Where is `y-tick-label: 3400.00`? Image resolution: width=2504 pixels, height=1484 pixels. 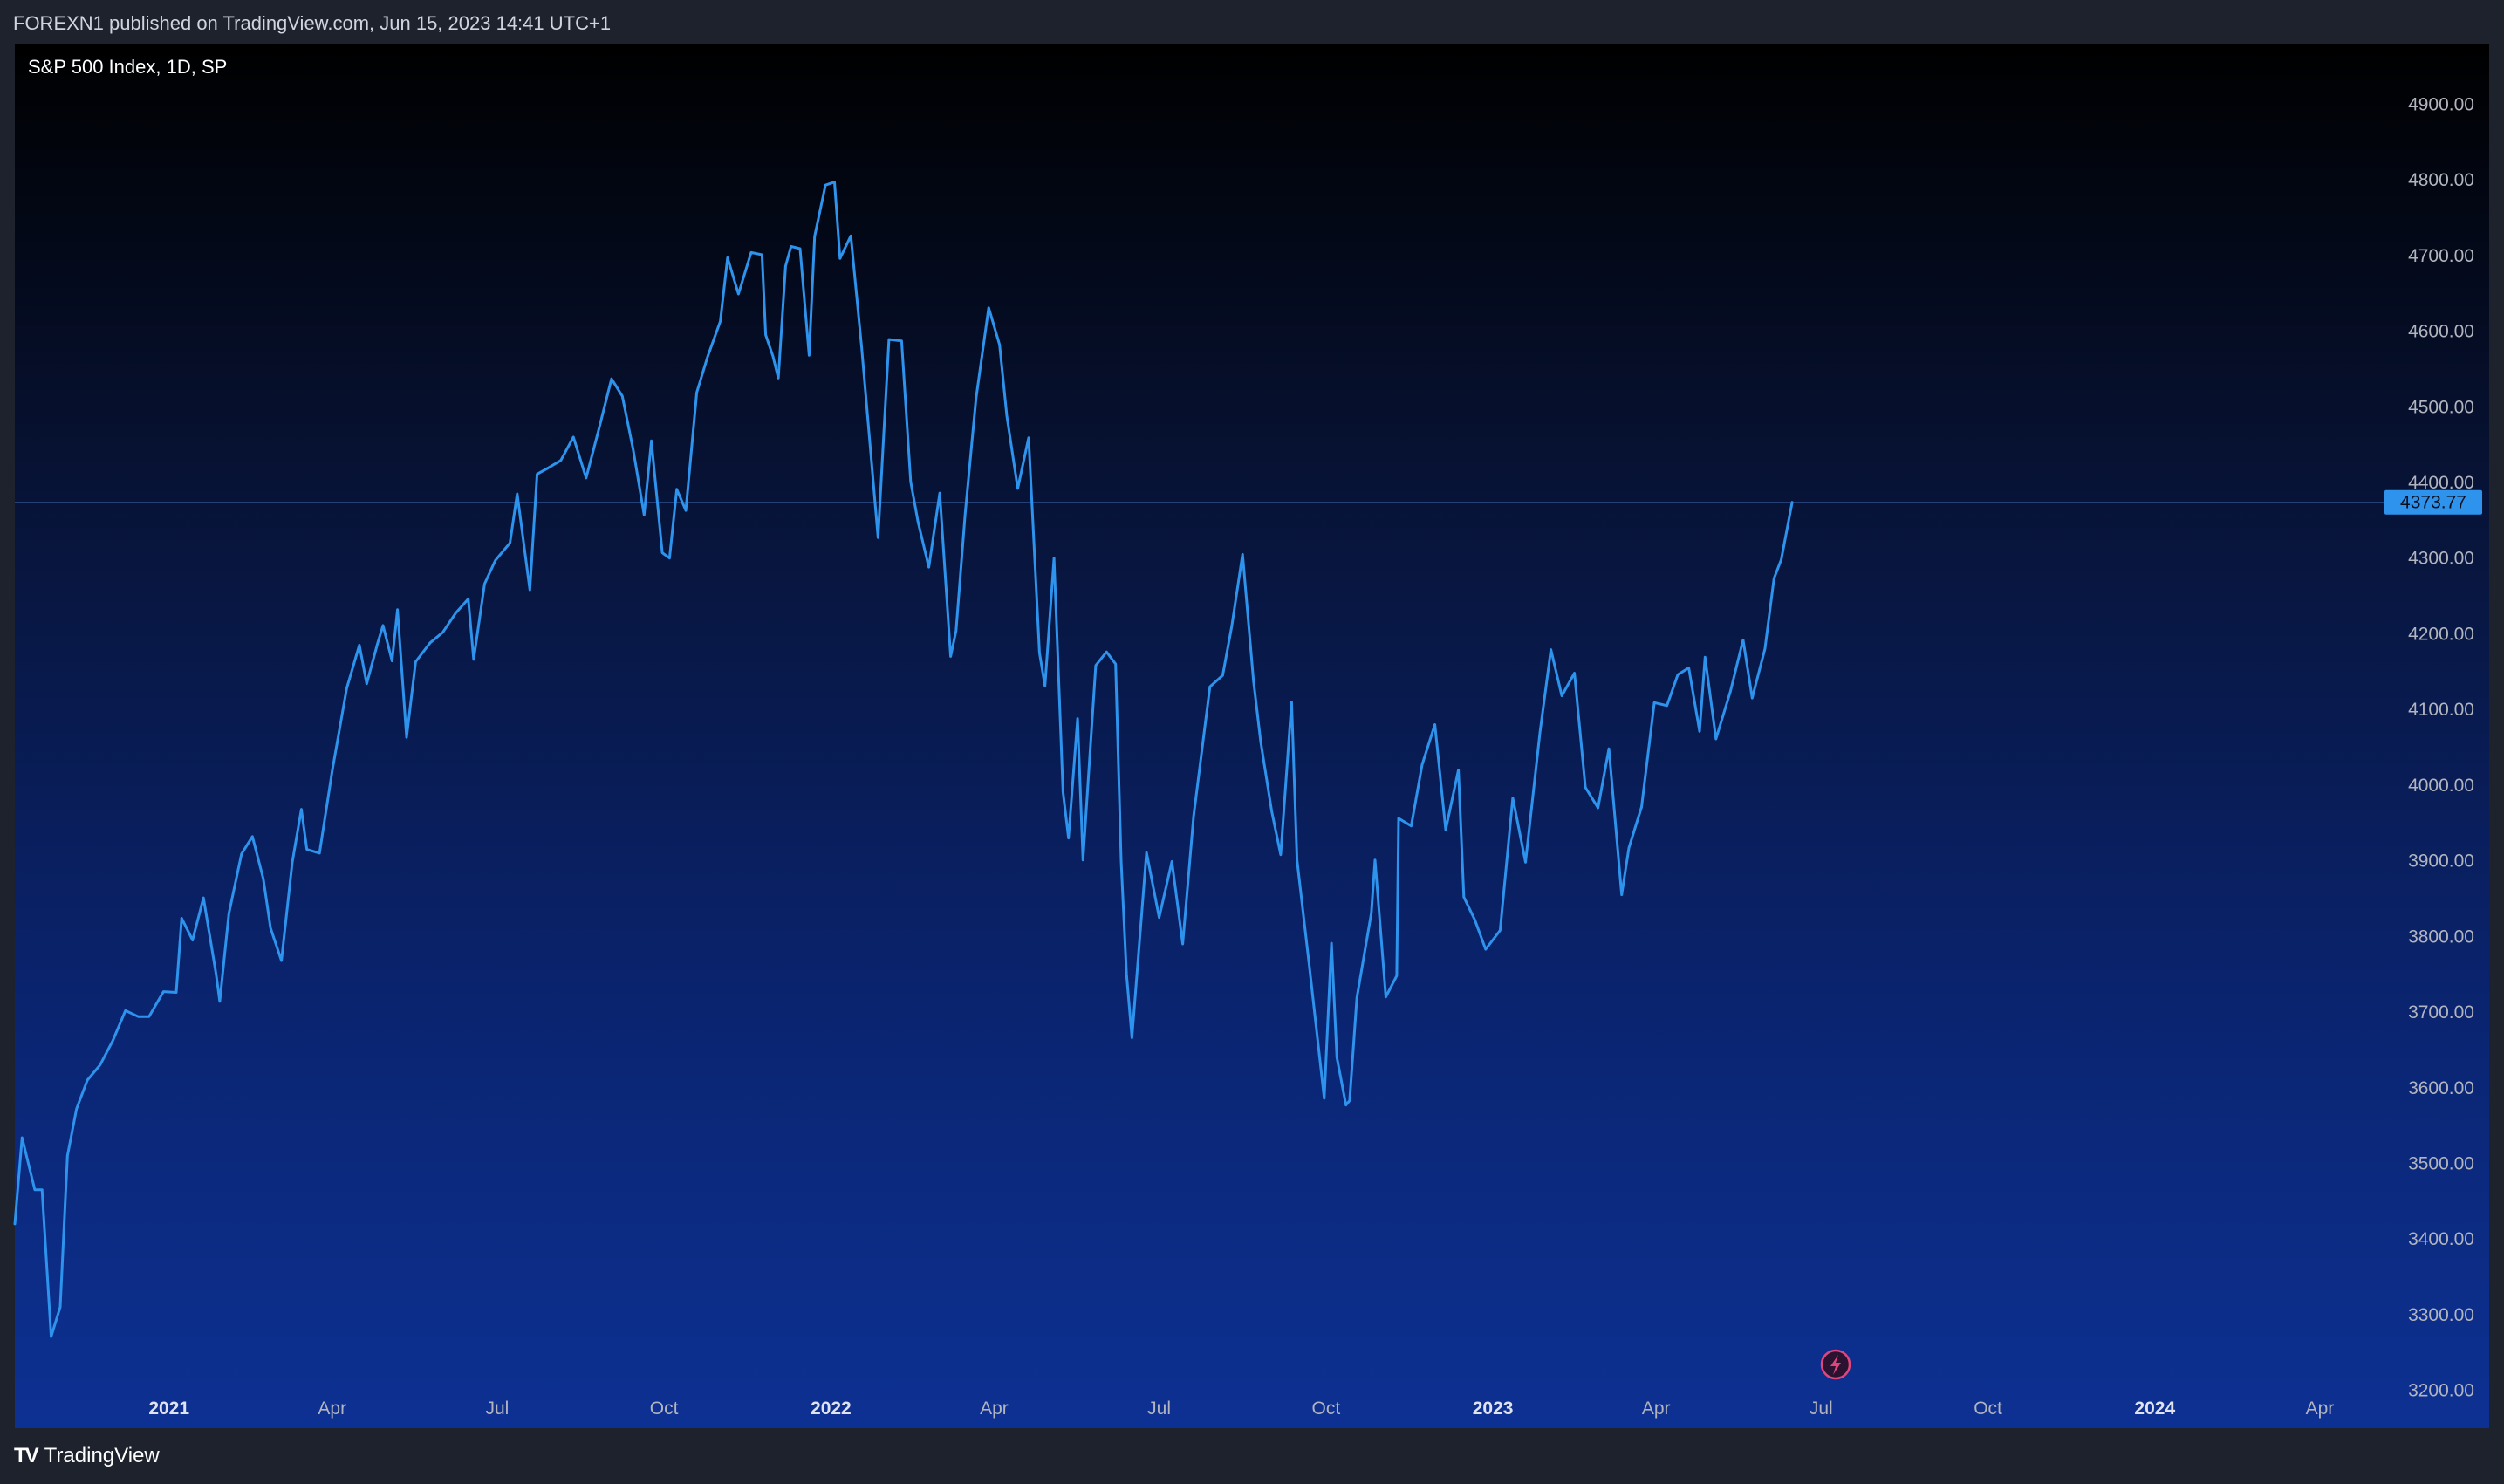
y-tick-label: 3400.00 is located at coordinates (2441, 1239).